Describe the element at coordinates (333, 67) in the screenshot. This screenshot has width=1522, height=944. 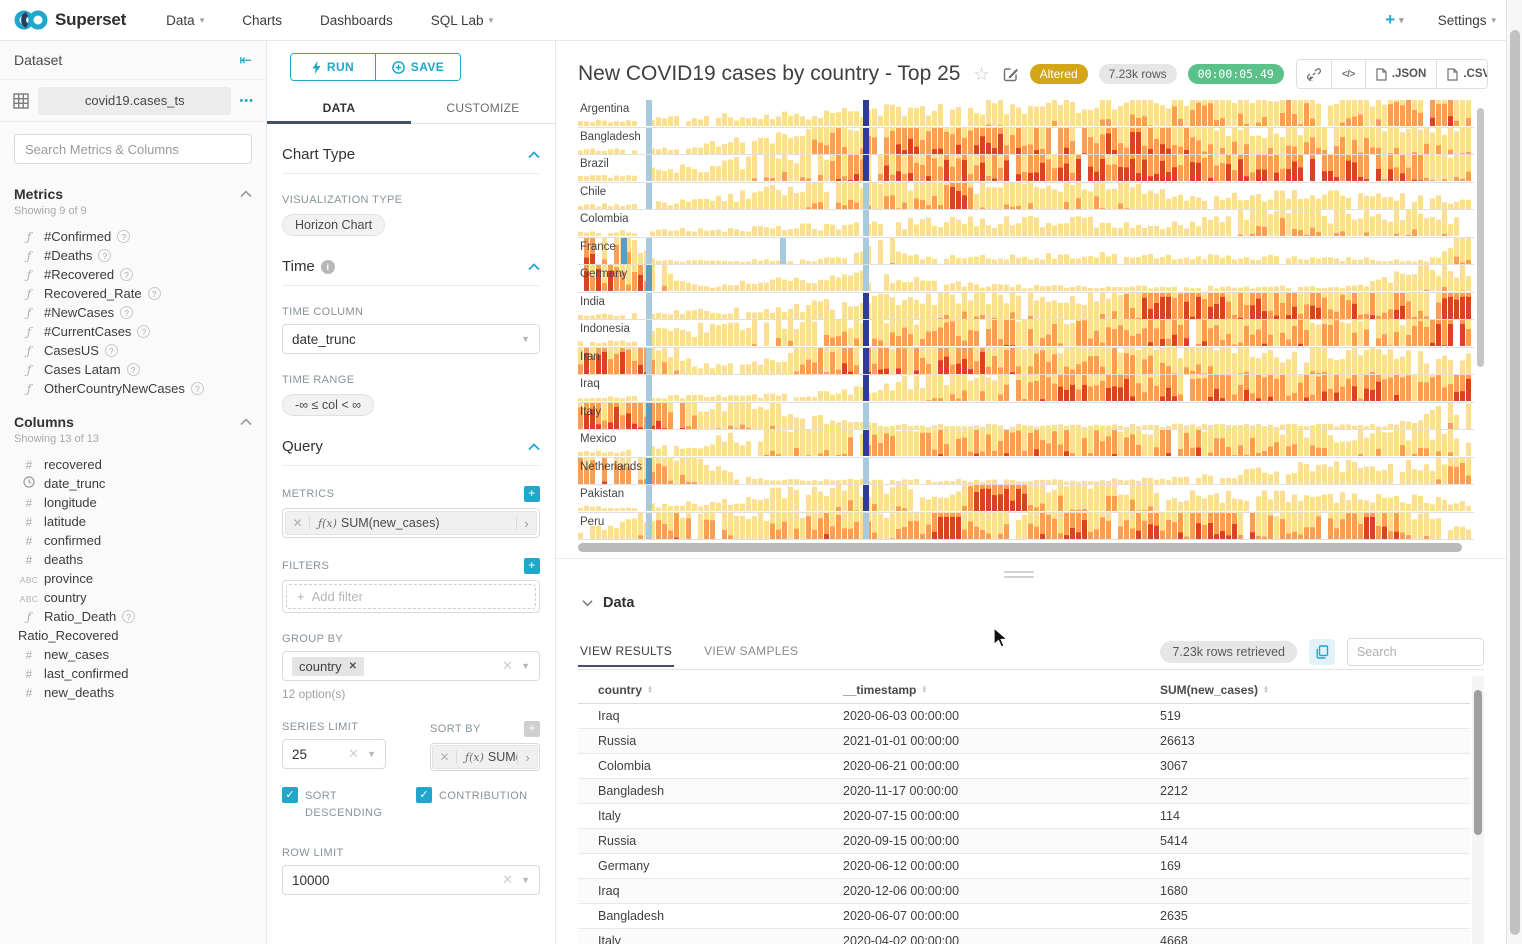
I see `run-button: RUN` at that location.